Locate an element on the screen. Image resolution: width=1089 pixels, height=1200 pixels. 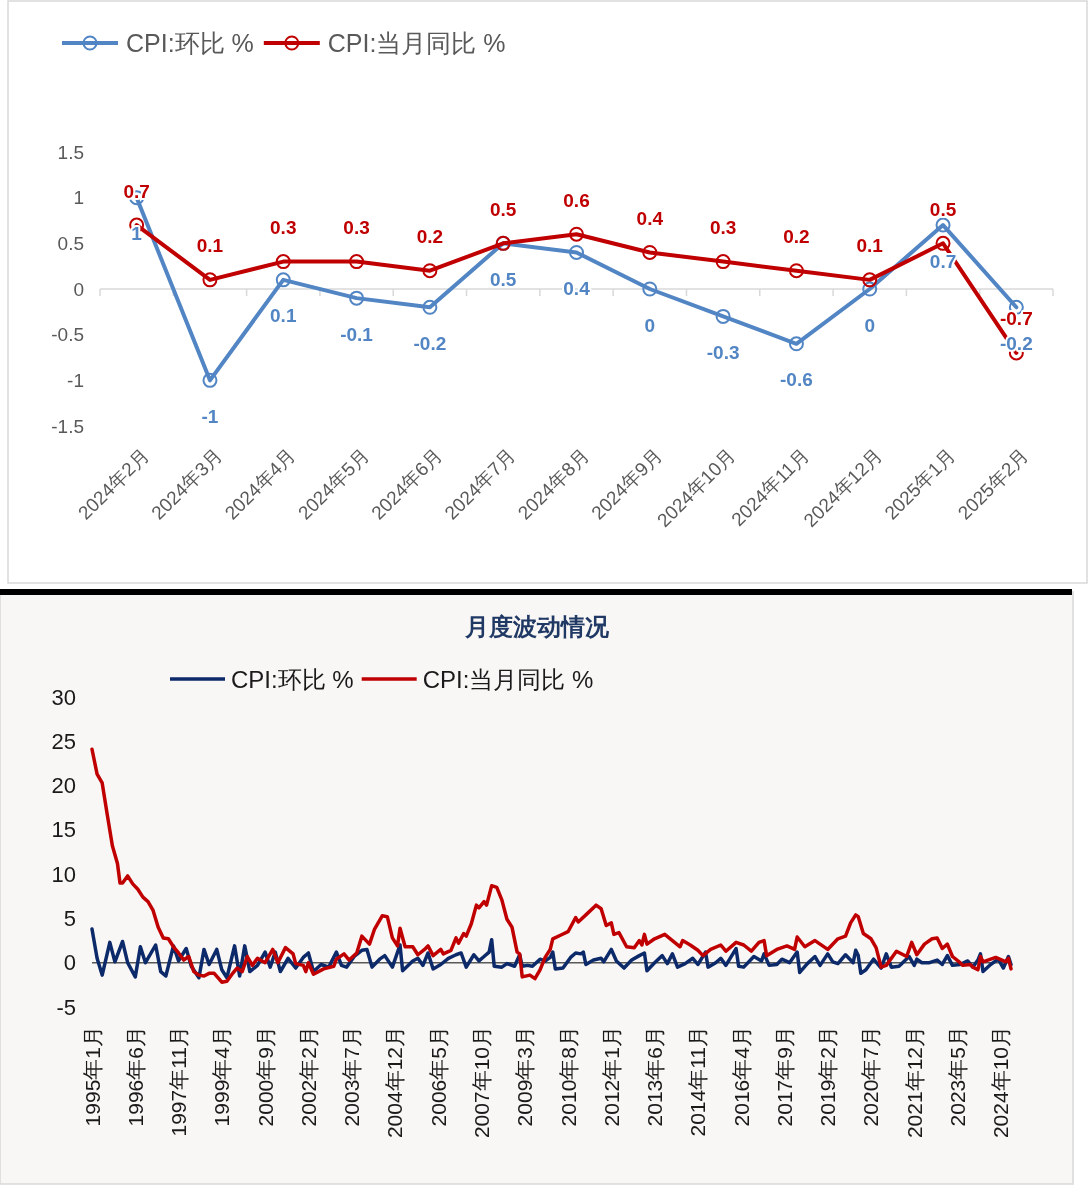
y-tick-label: 1 is located at coordinates (78, 198).